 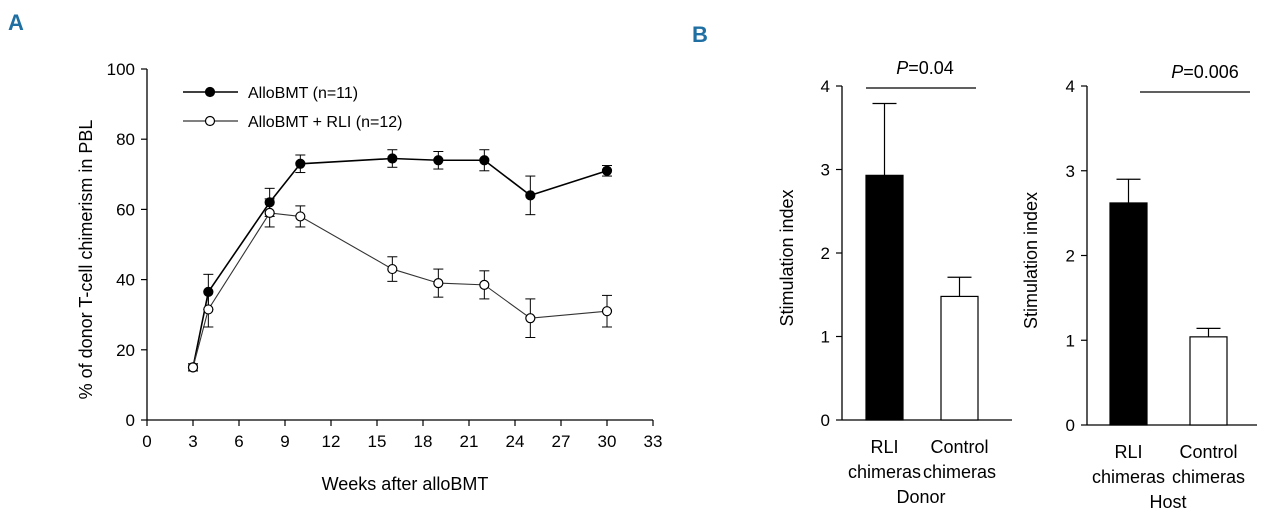 I want to click on p-value-label: P=0.04, so click(x=925, y=68).